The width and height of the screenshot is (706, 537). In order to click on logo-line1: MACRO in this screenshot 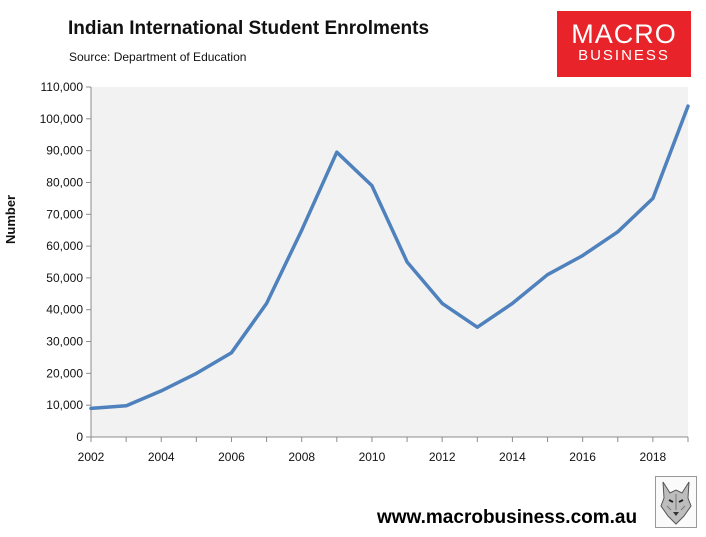, I will do `click(624, 34)`.